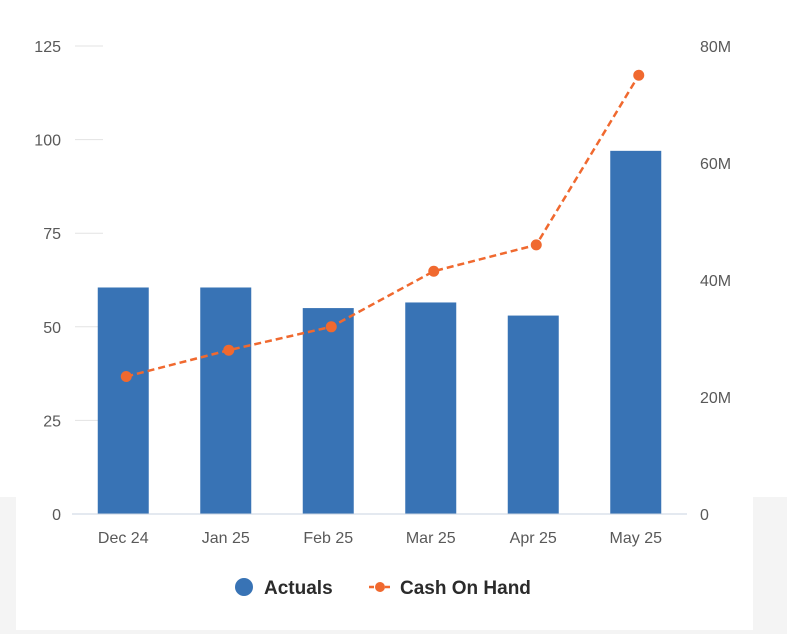 The image size is (787, 634). What do you see at coordinates (47, 141) in the screenshot?
I see `y-left-tick-label: 100` at bounding box center [47, 141].